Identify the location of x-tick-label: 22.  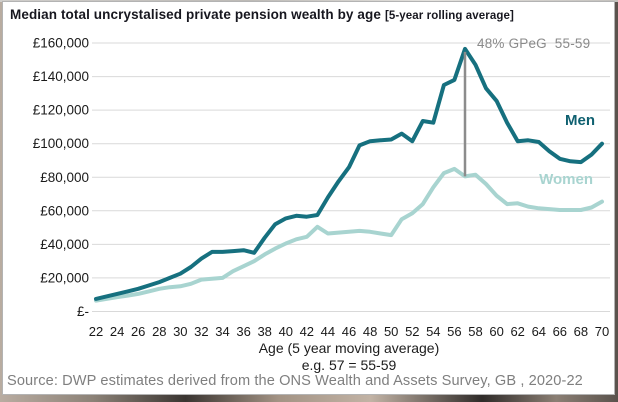
(96, 331).